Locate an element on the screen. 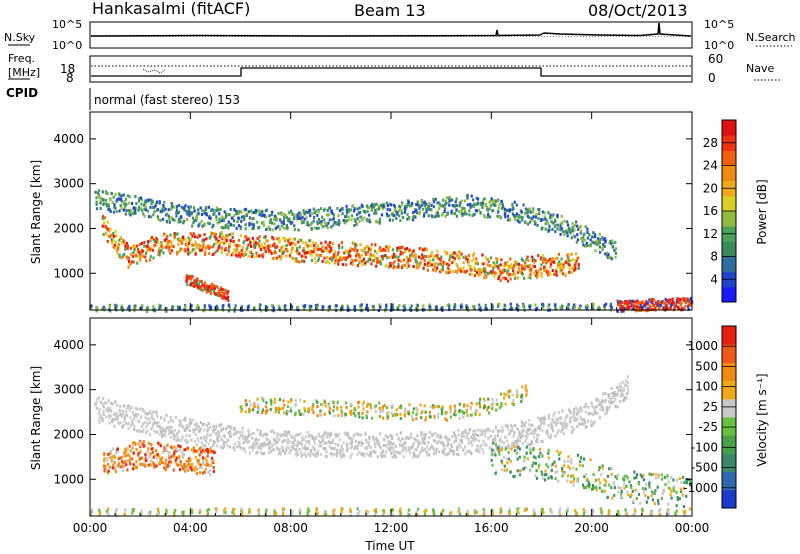 This screenshot has width=800, height=554. colorbar-segment is located at coordinates (729, 294).